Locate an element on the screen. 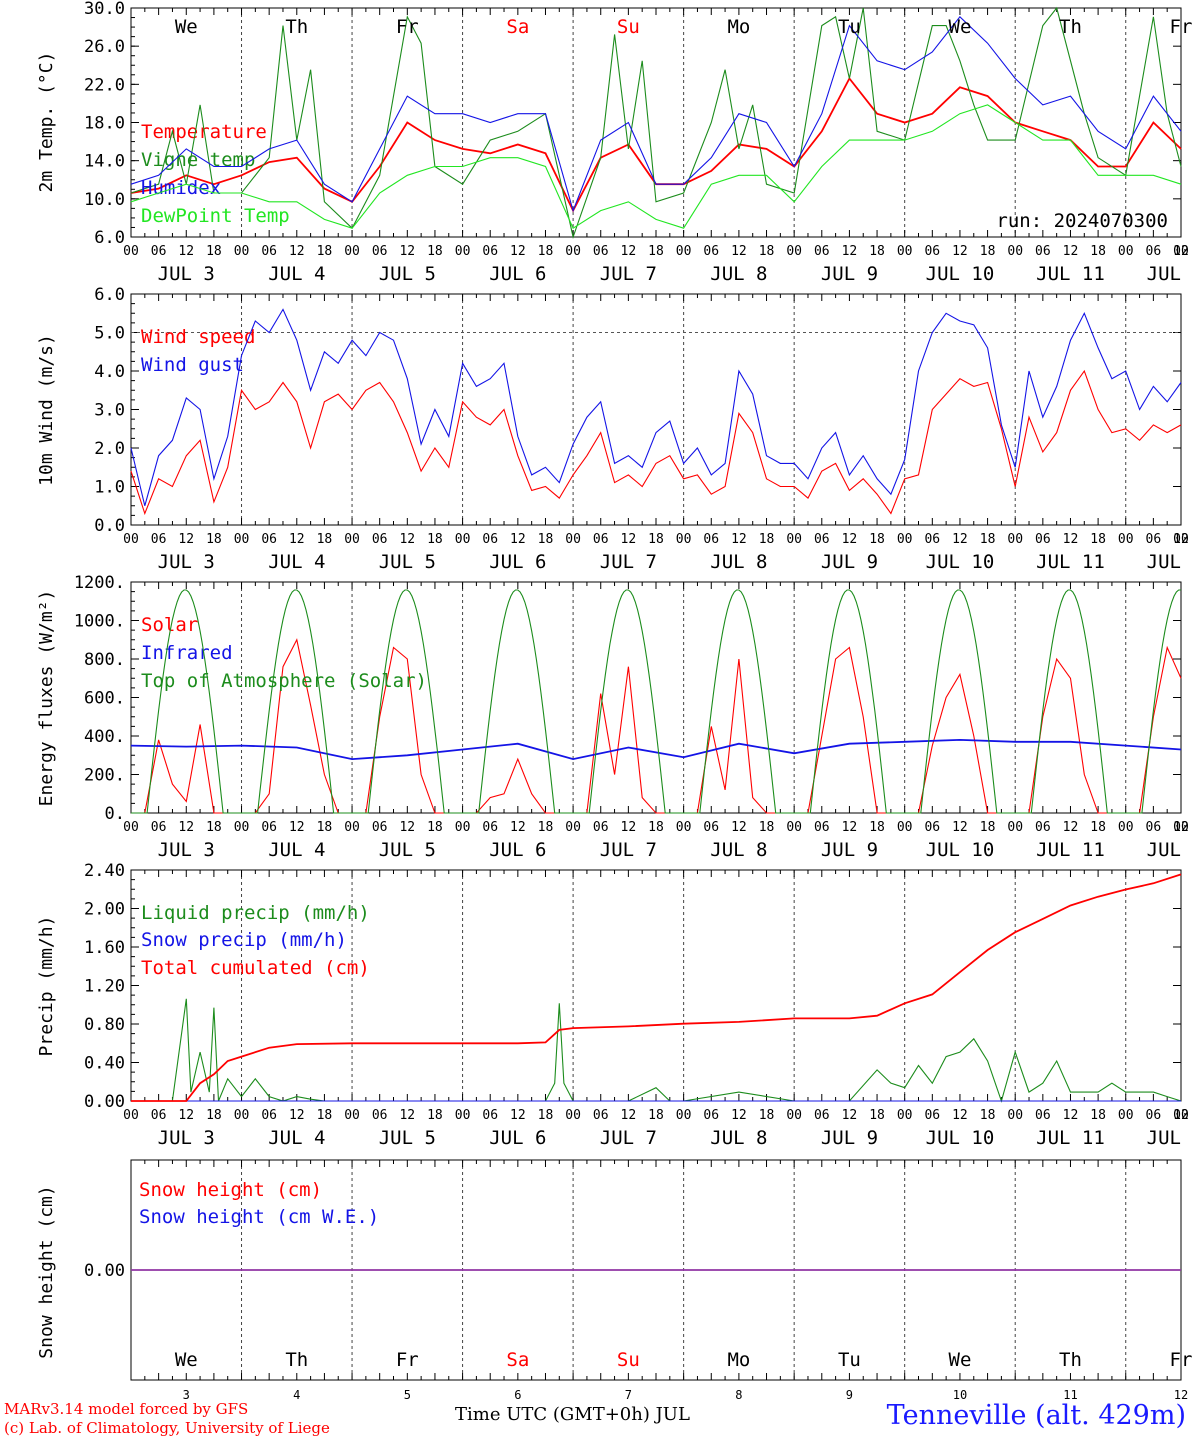 This screenshot has height=1440, width=1194. y-tick-label: 2.40 is located at coordinates (104, 871).